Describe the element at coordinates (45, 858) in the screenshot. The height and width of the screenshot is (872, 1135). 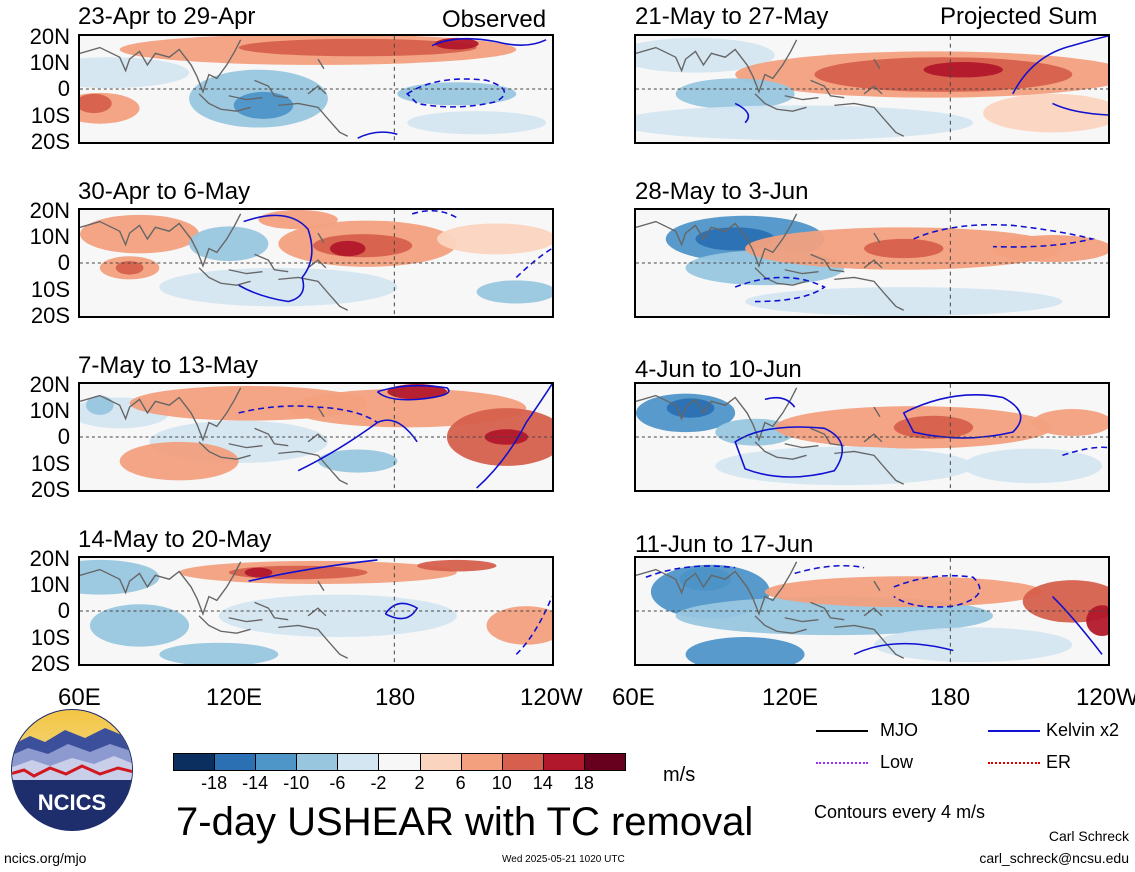
I see `footer-url: ncics.org/mjo` at that location.